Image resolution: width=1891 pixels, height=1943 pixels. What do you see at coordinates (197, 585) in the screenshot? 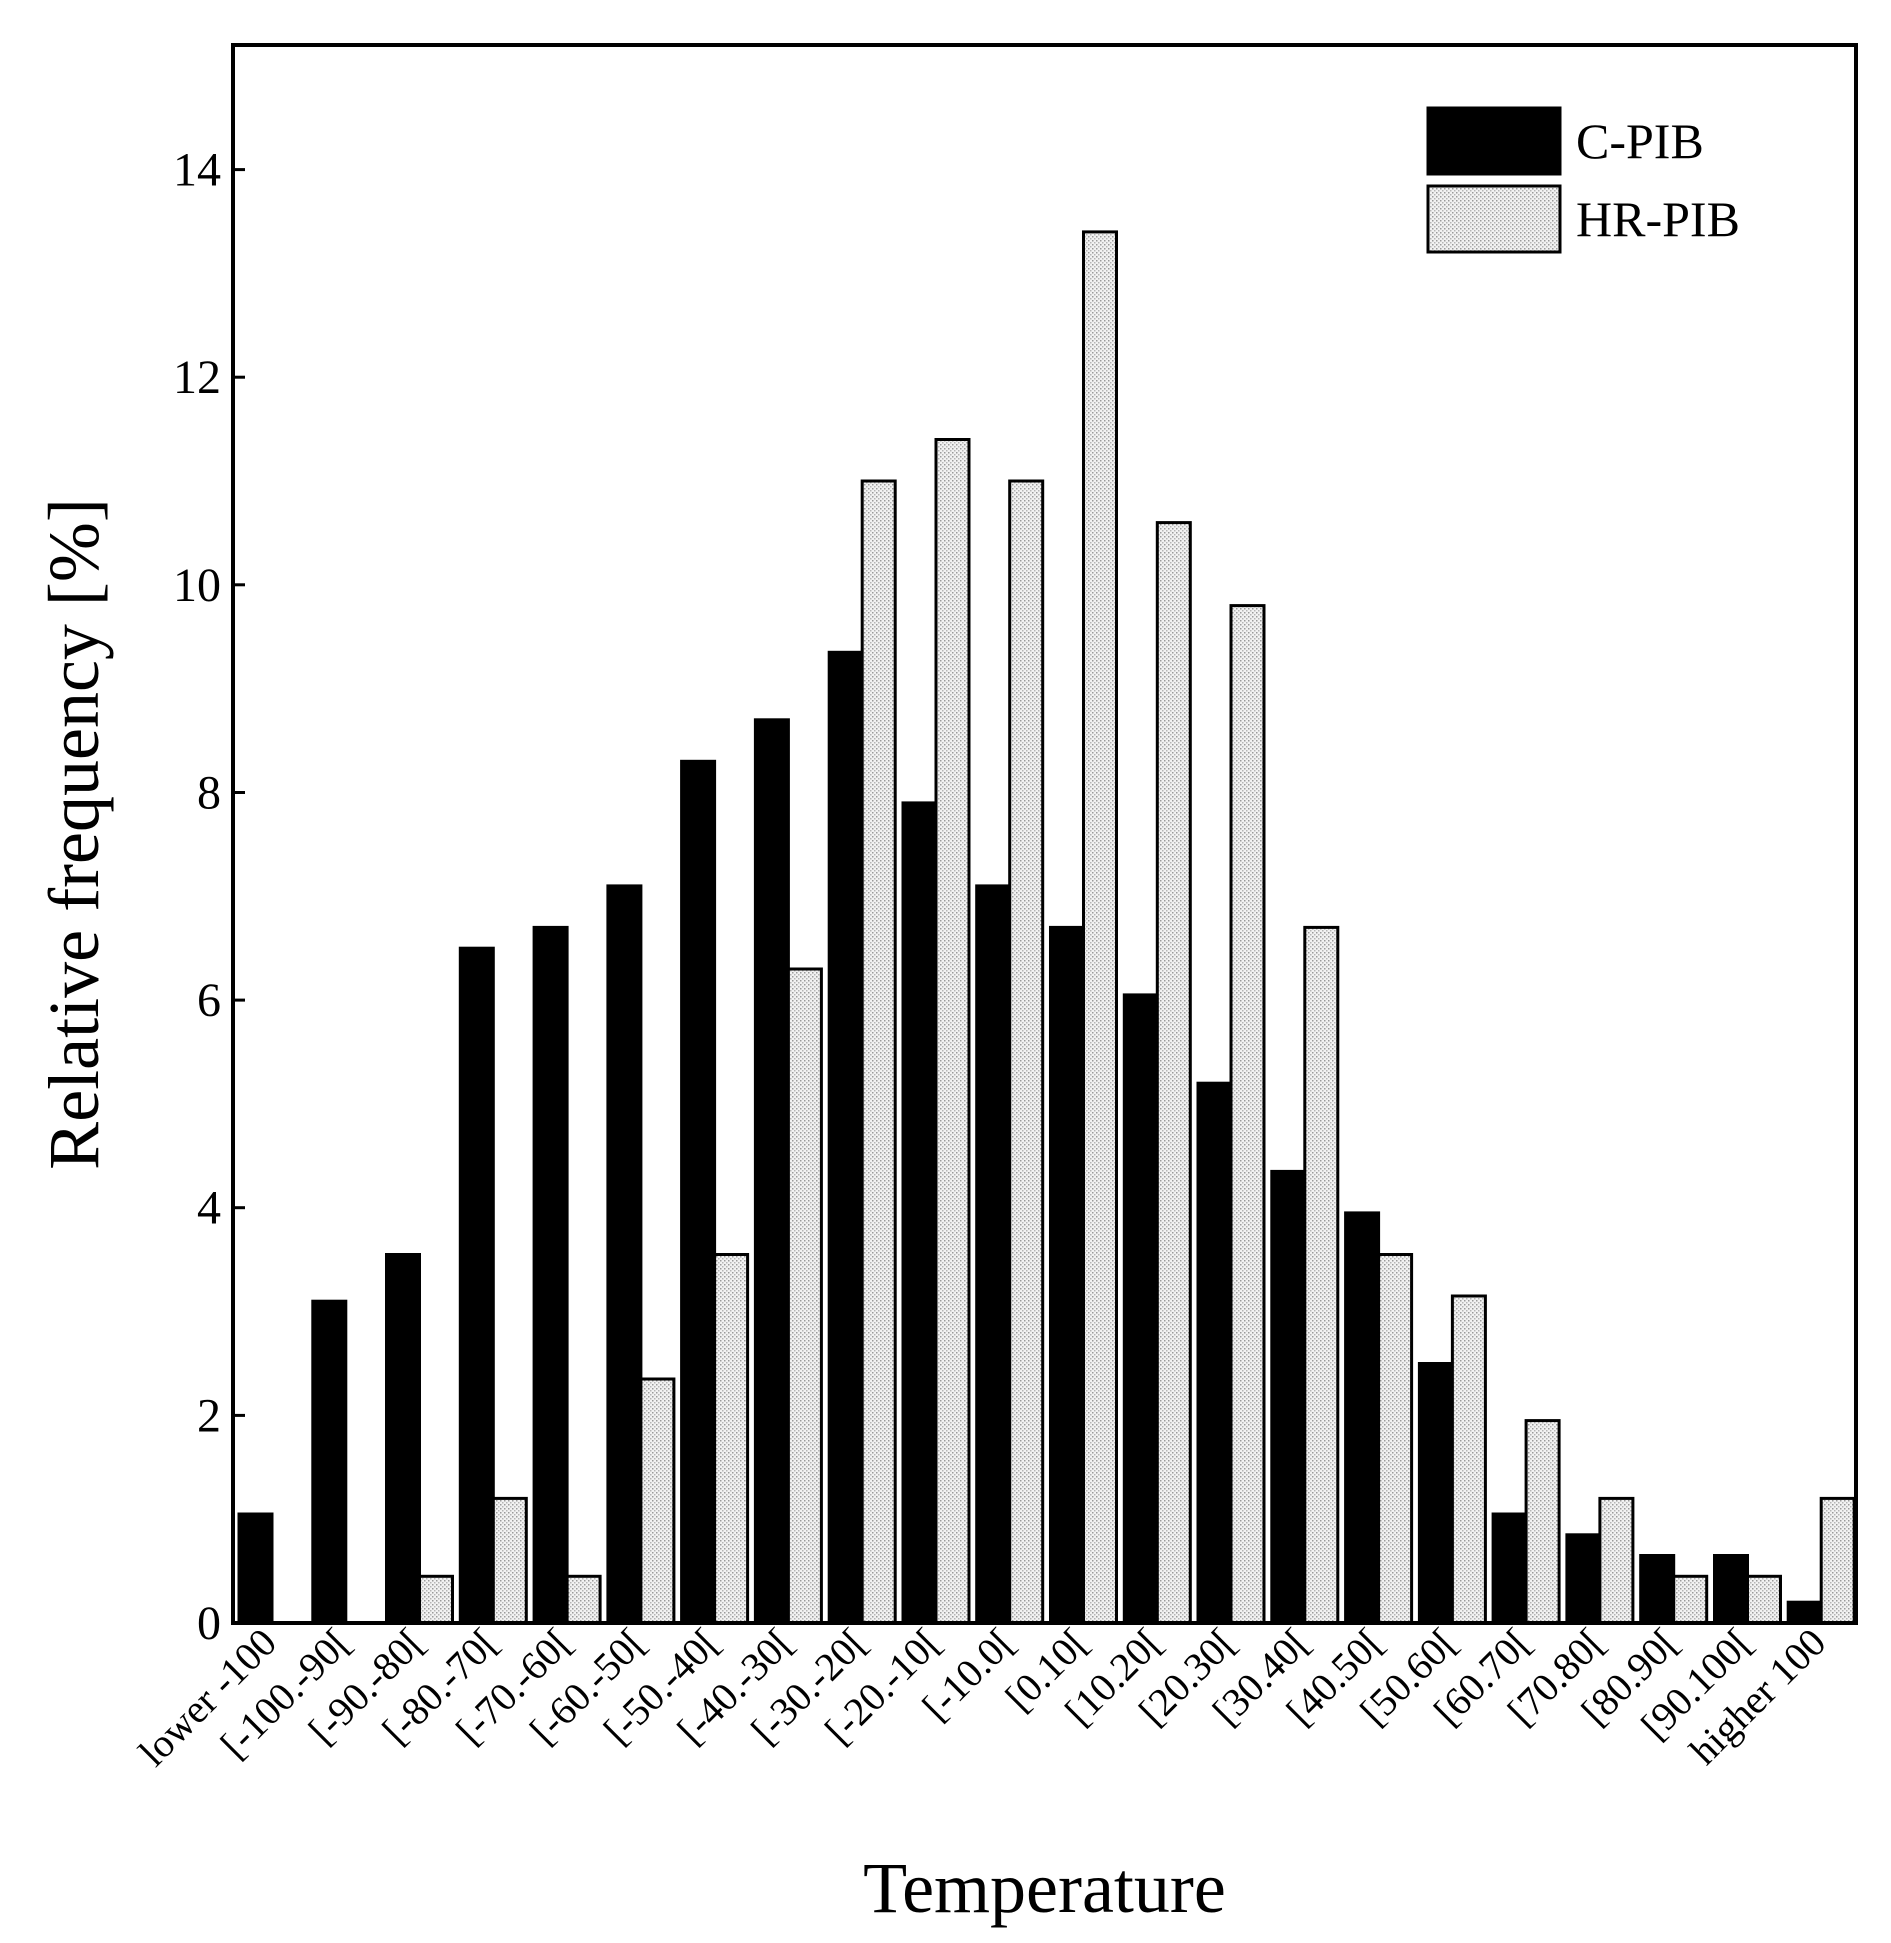
I see `y-tick-label: 10` at bounding box center [197, 585].